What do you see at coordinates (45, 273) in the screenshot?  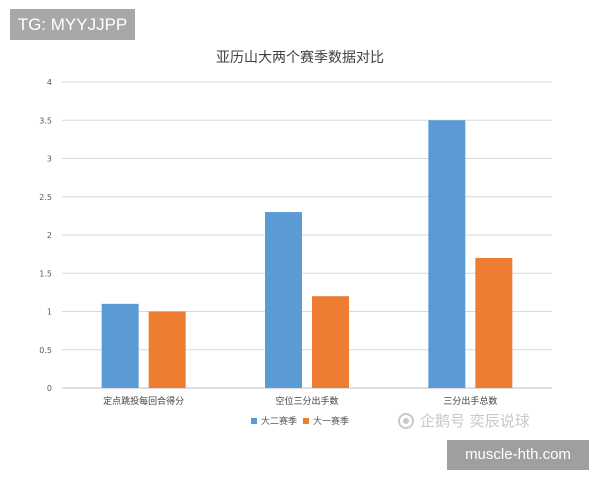 I see `y-tick-label: 1.5` at bounding box center [45, 273].